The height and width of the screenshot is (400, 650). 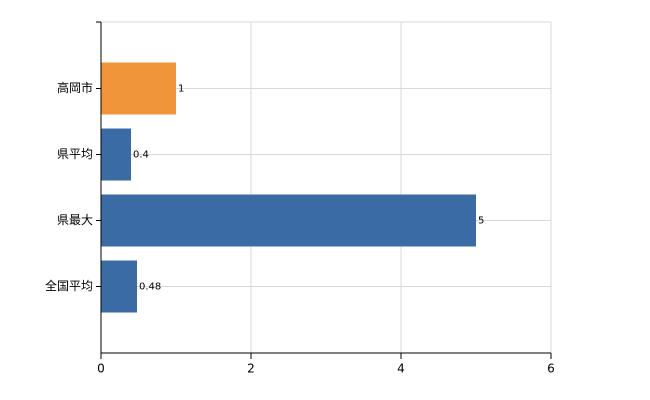 I want to click on y-tick-label: 全国平均, so click(x=69, y=285).